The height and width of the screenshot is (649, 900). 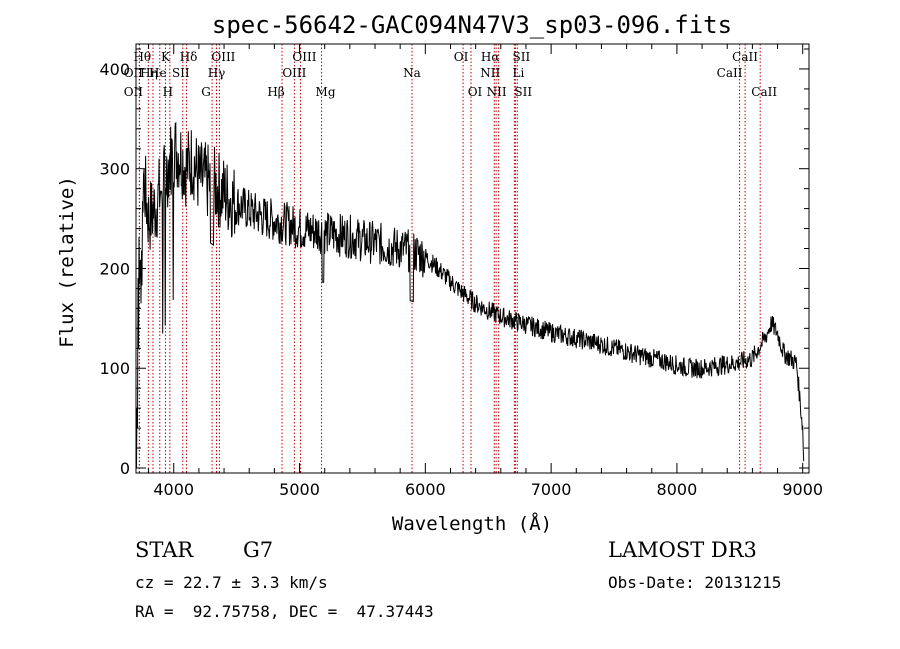 What do you see at coordinates (217, 73) in the screenshot?
I see `spectral-line-label: Hγ` at bounding box center [217, 73].